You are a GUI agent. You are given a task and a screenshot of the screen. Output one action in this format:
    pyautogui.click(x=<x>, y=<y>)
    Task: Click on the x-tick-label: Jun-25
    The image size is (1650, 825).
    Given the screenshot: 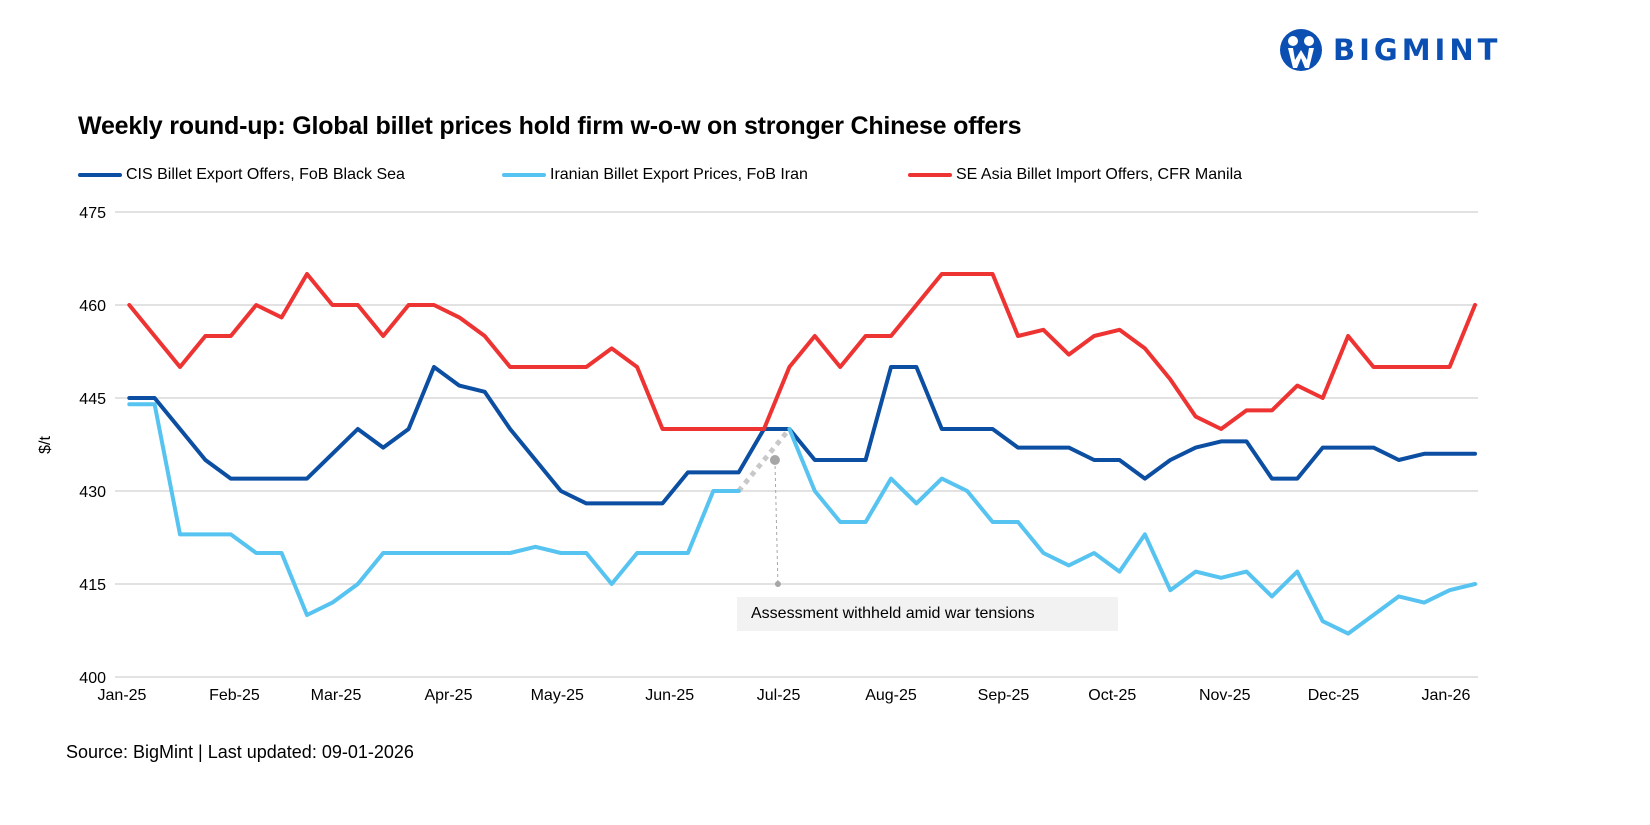 What is the action you would take?
    pyautogui.click(x=669, y=695)
    